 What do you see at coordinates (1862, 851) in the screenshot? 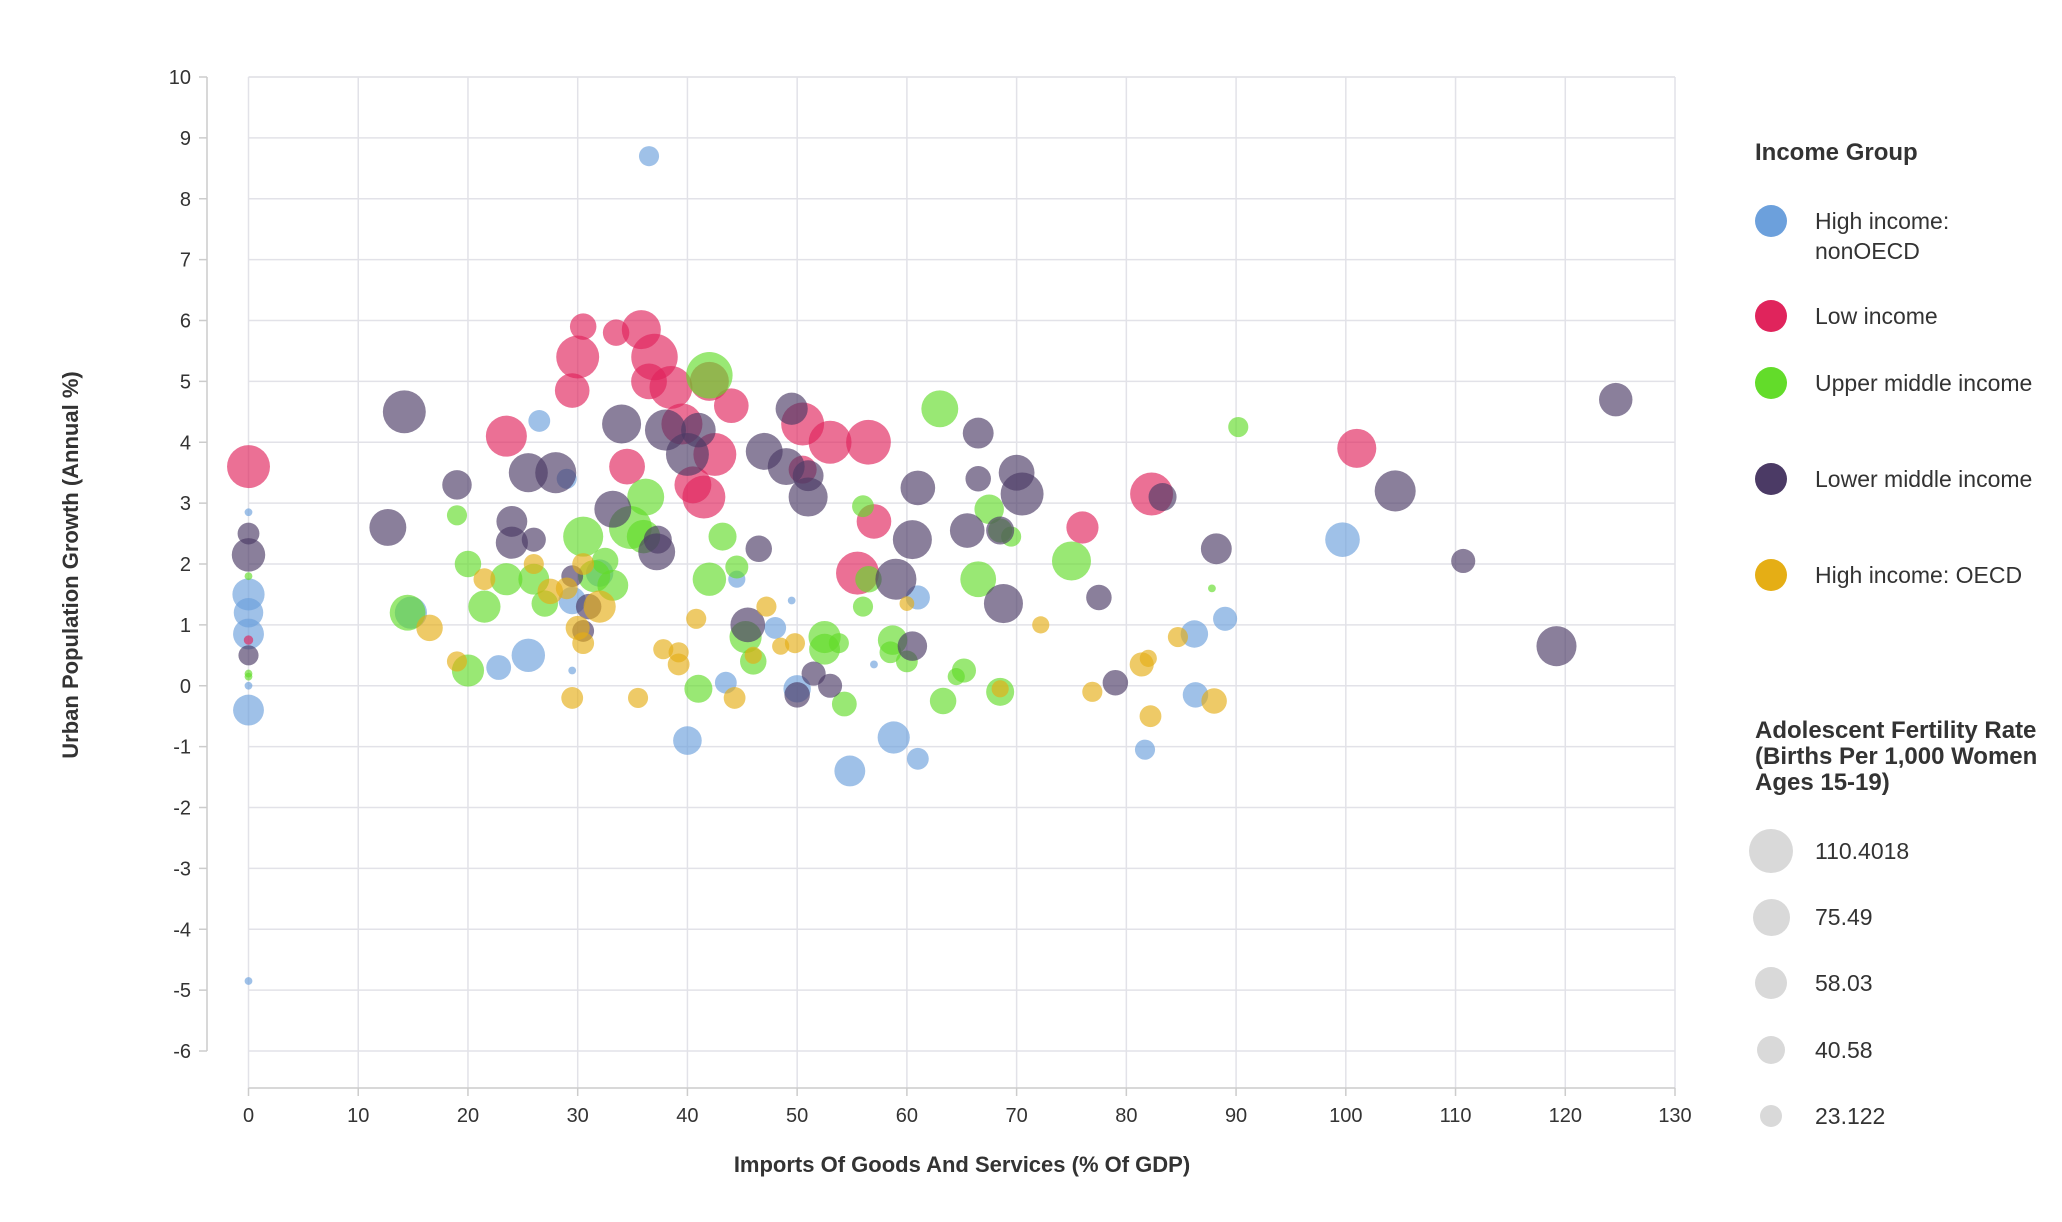
I see `size-legend-label: 110.4018` at bounding box center [1862, 851].